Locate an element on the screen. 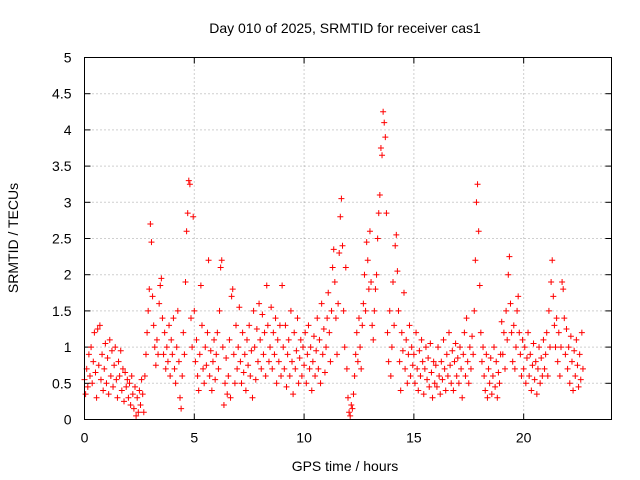  x-tick-label: 20 is located at coordinates (524, 438).